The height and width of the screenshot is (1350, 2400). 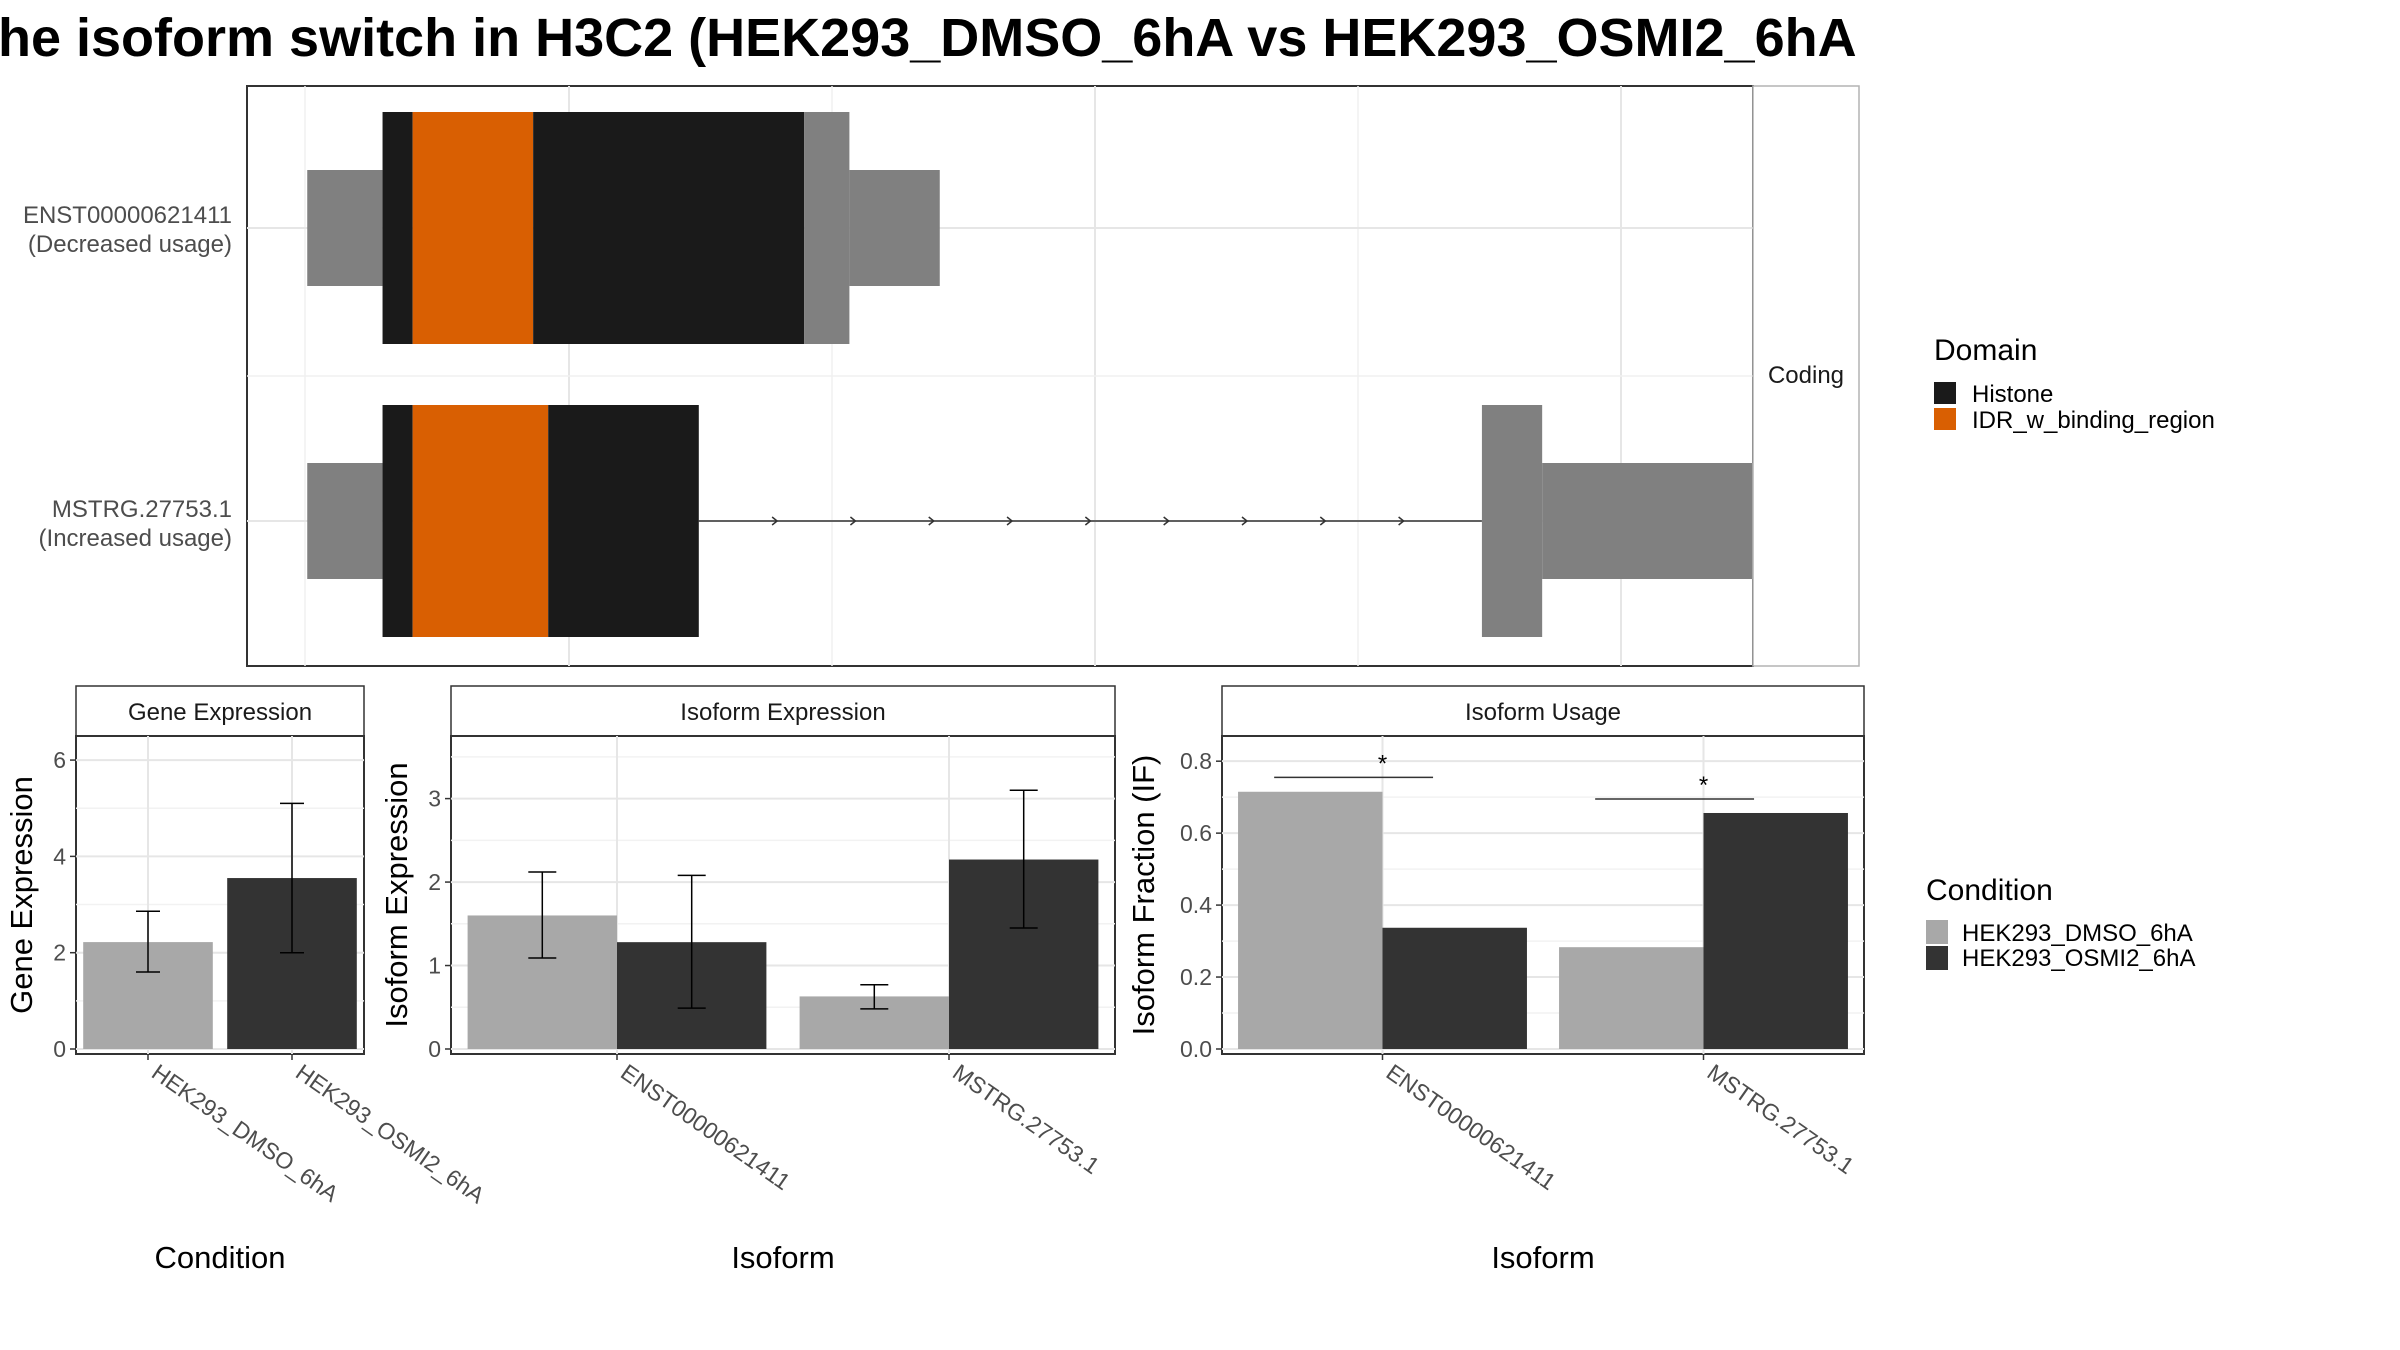 I want to click on dmso-legend-label: HEK293_DMSO_6hA, so click(x=2077, y=933).